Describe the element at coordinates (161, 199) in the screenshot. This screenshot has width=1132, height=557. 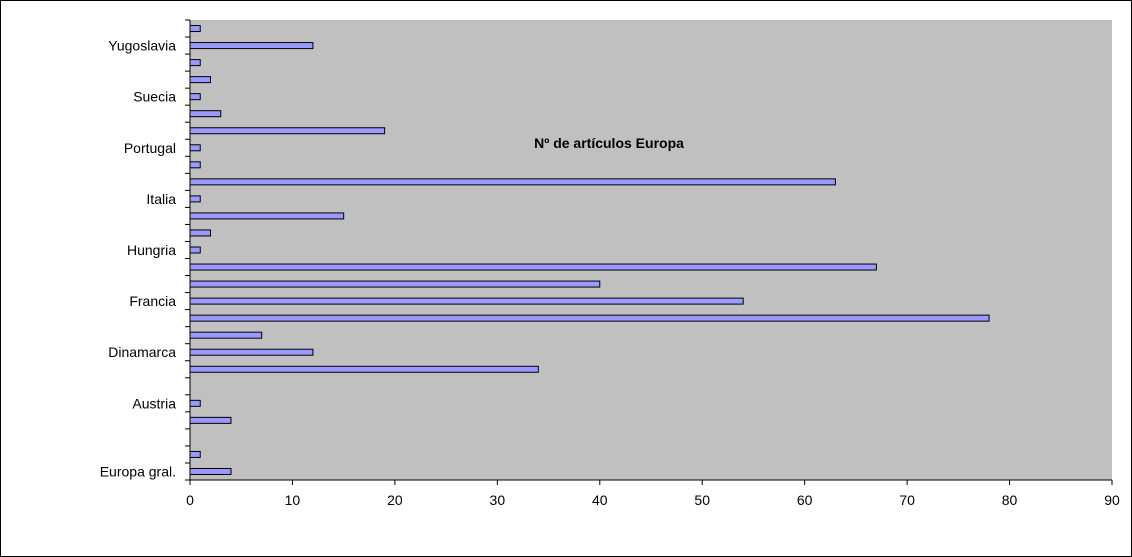
I see `y-tick-label-16: Italia` at that location.